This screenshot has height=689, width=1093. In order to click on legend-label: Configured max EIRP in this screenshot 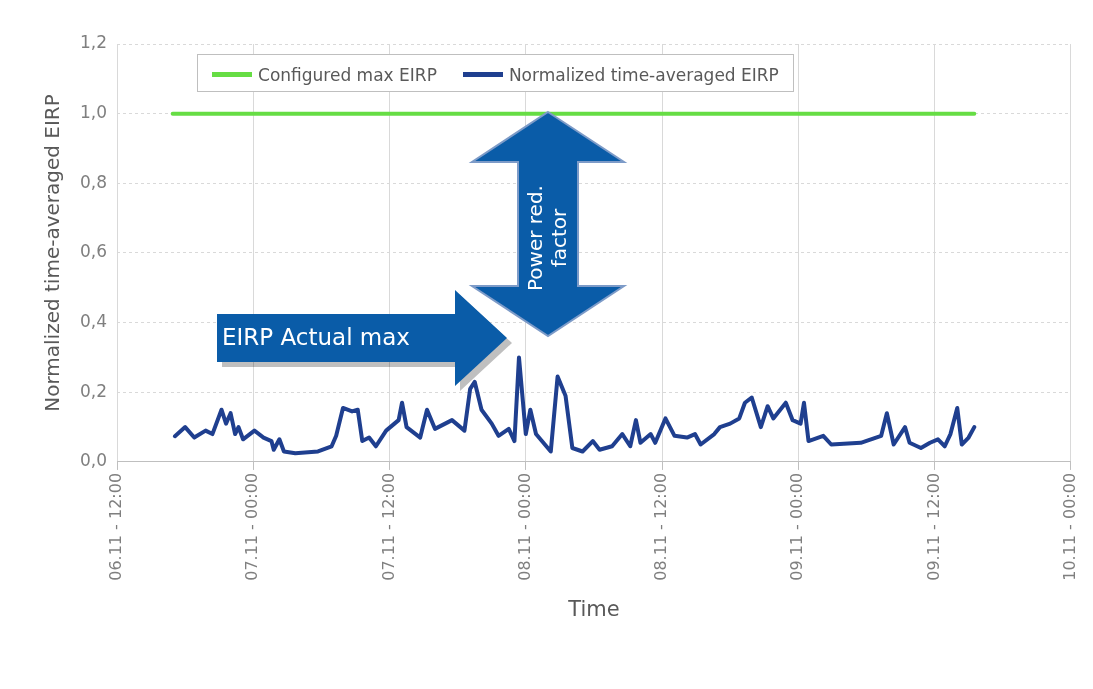, I will do `click(347, 74)`.